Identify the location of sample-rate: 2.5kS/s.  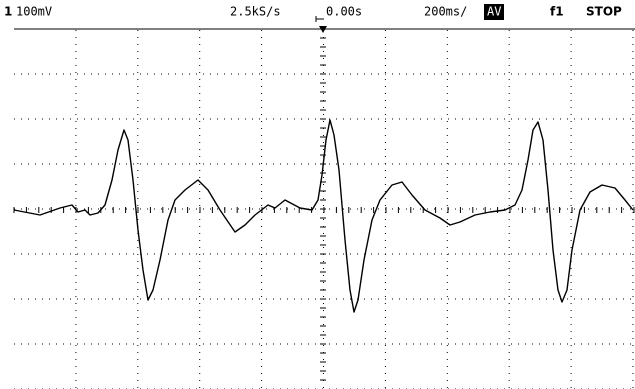
(255, 12).